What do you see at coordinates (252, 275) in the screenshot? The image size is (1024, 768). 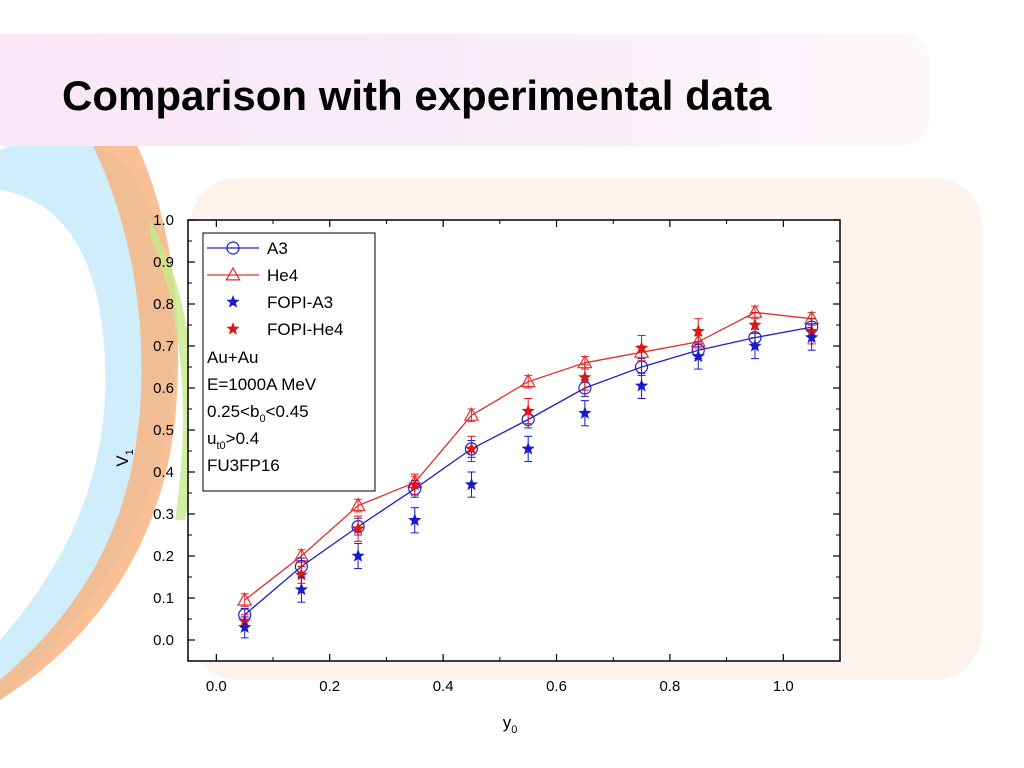 I see `legend-item: He4` at bounding box center [252, 275].